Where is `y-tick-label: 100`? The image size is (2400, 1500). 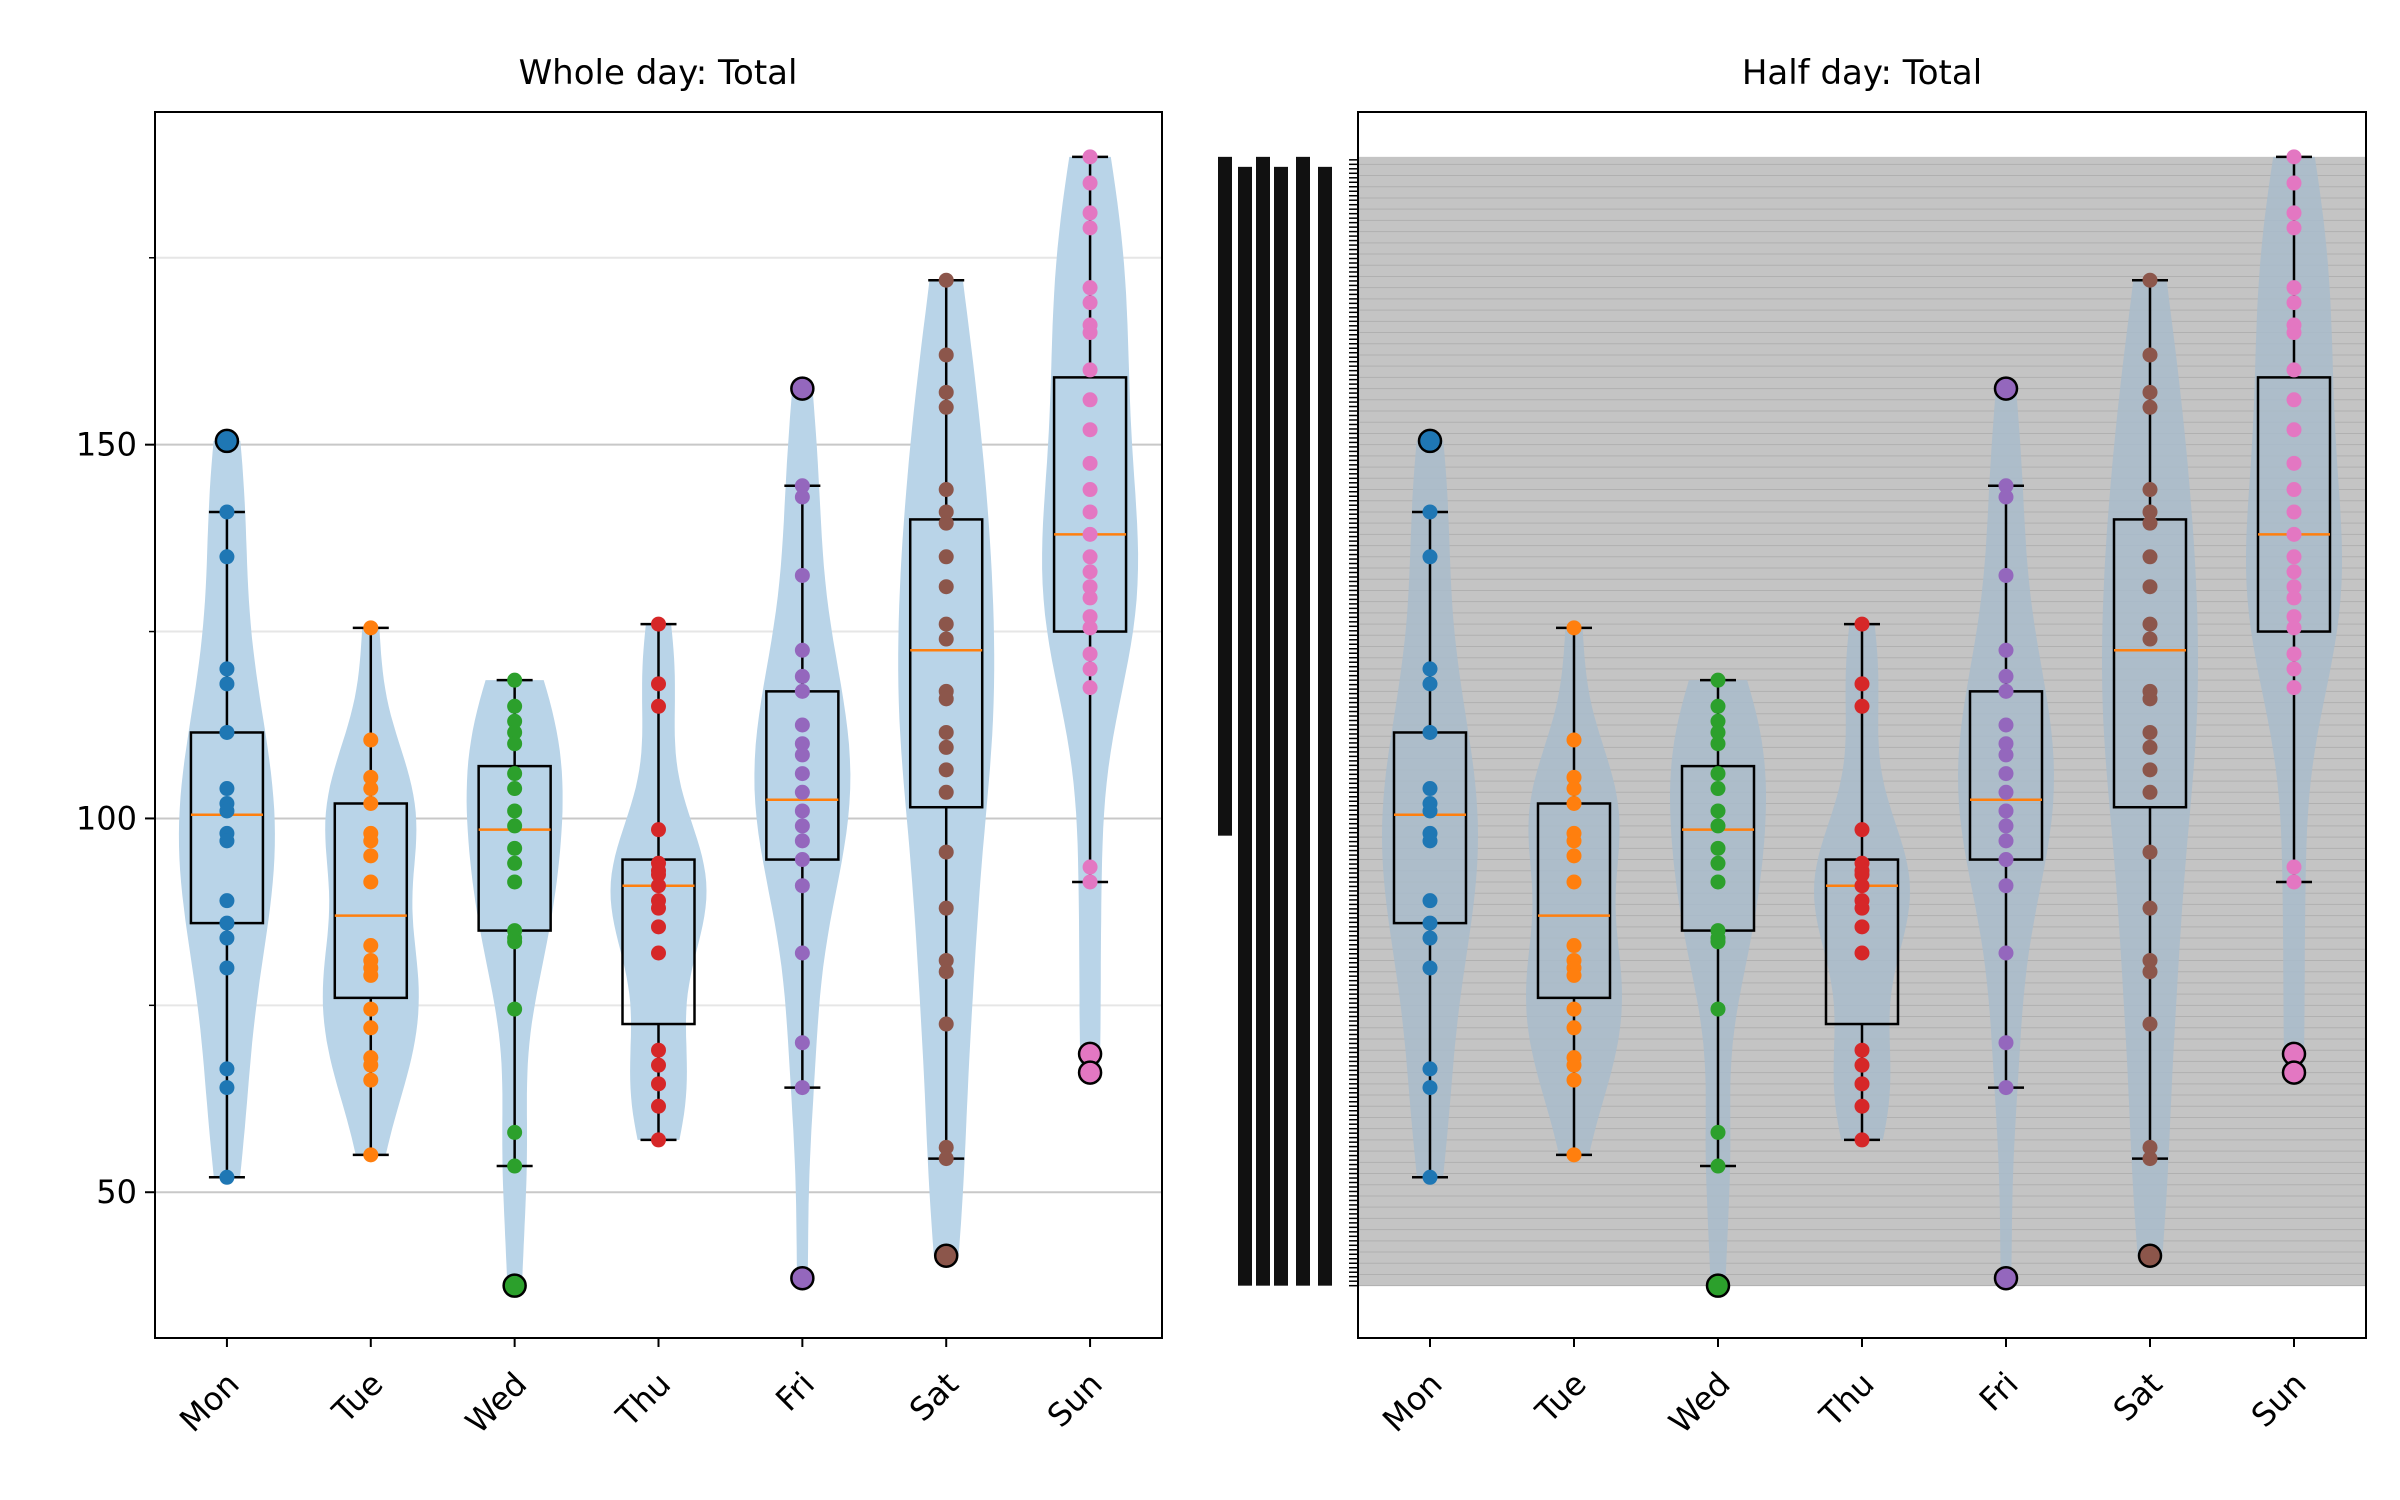 y-tick-label: 100 is located at coordinates (106, 818).